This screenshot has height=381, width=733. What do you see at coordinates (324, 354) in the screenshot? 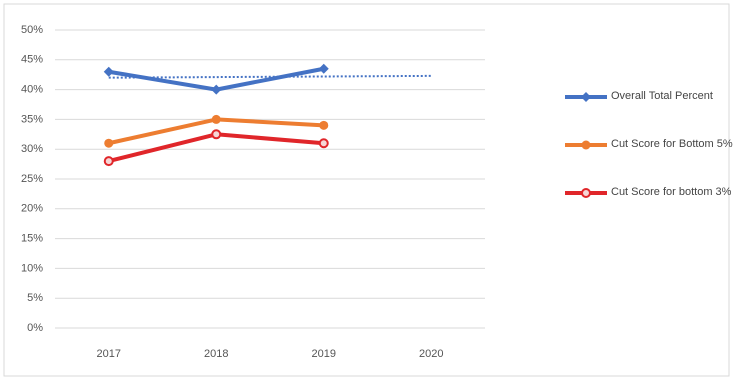
I see `x-tick-label: 2019` at bounding box center [324, 354].